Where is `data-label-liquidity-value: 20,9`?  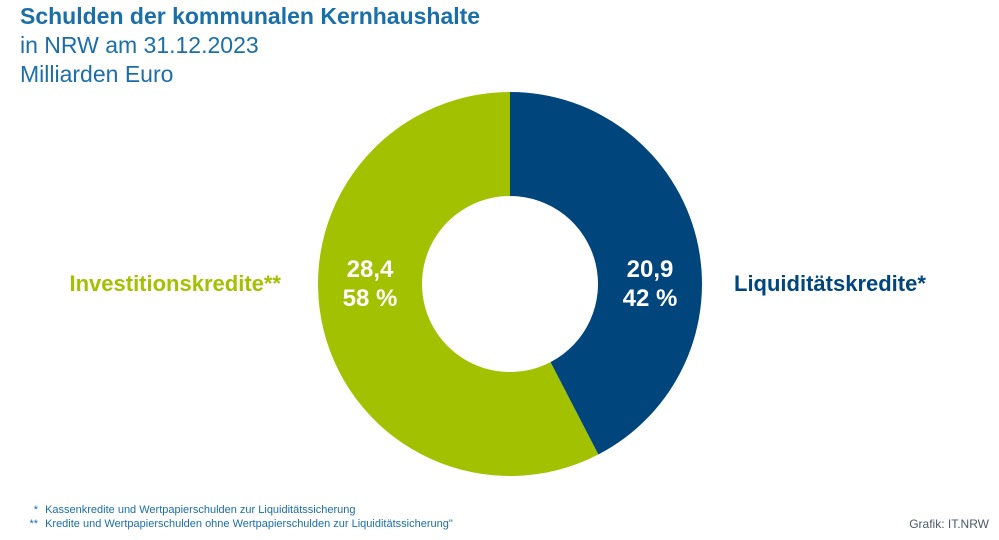 data-label-liquidity-value: 20,9 is located at coordinates (650, 269).